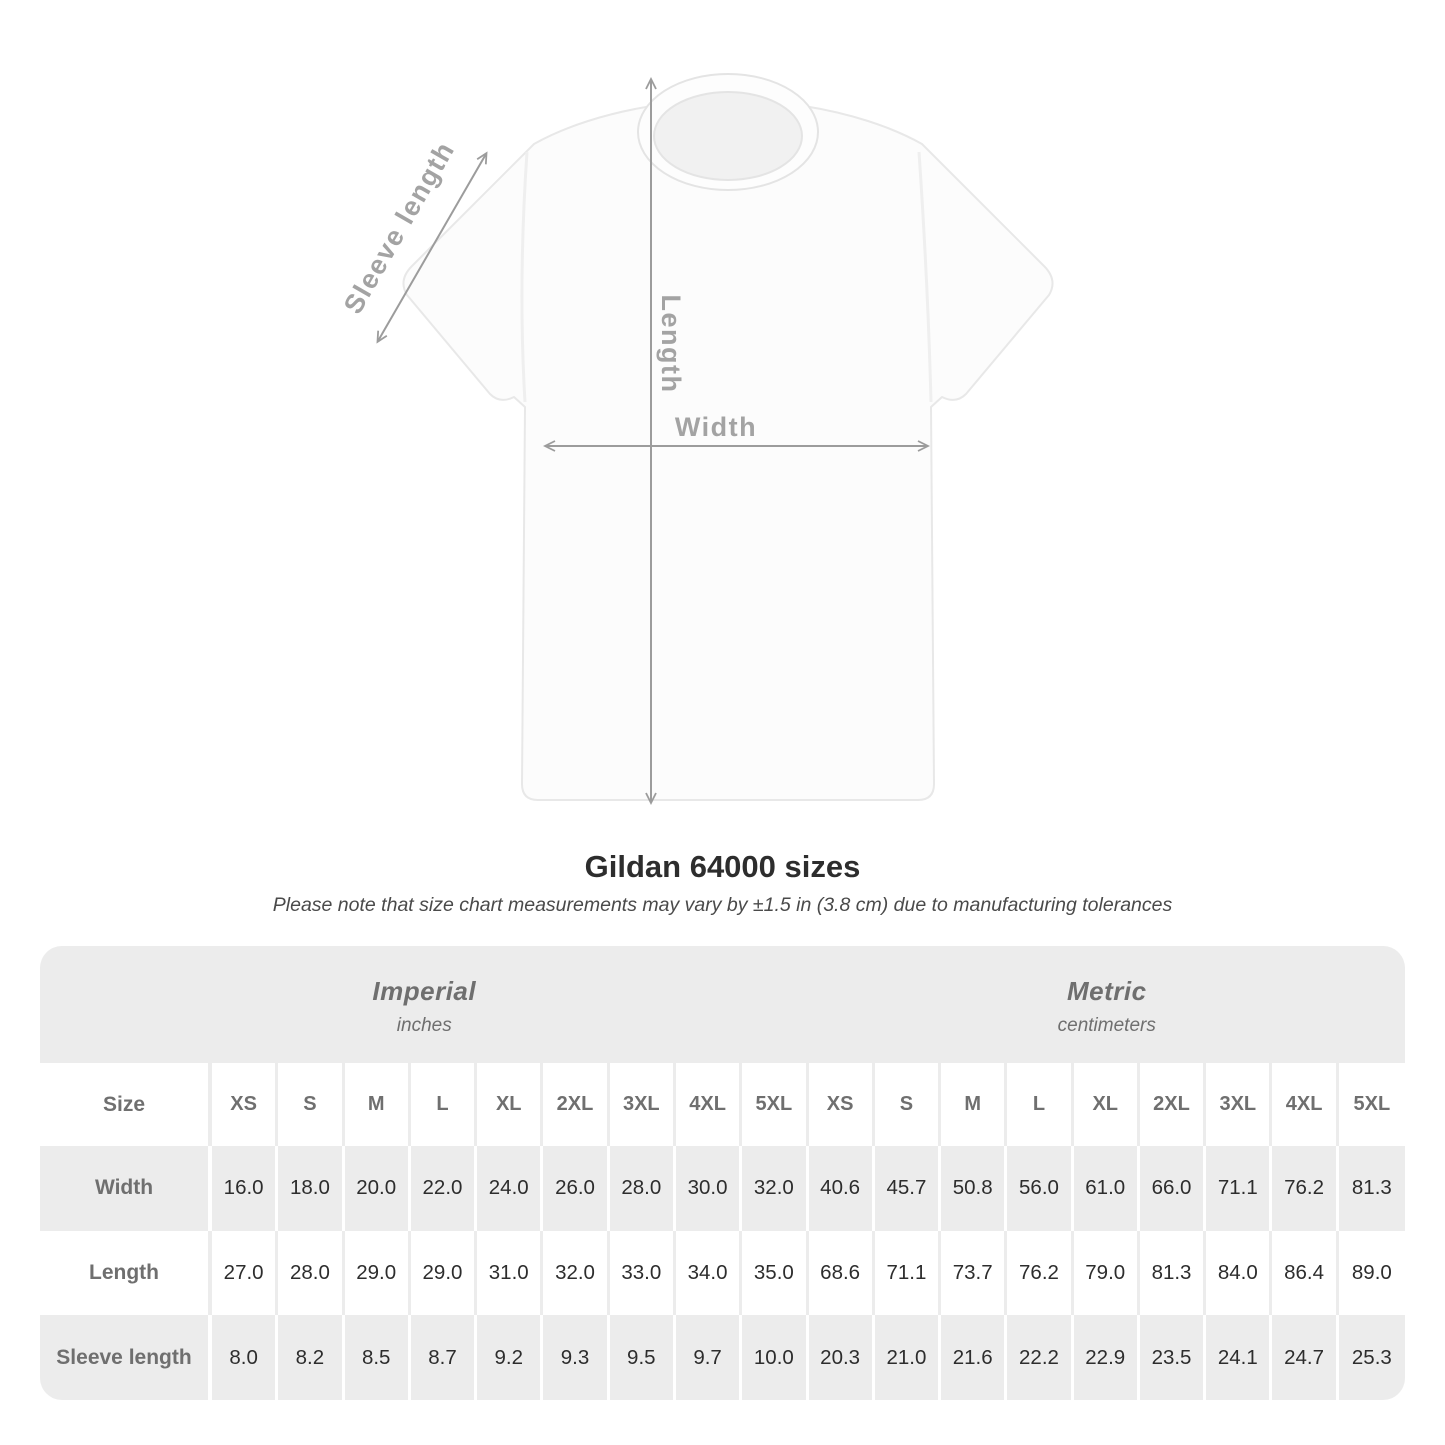 This screenshot has width=1445, height=1445. What do you see at coordinates (709, 1104) in the screenshot?
I see `size-header-cell-imperial: 4XL` at bounding box center [709, 1104].